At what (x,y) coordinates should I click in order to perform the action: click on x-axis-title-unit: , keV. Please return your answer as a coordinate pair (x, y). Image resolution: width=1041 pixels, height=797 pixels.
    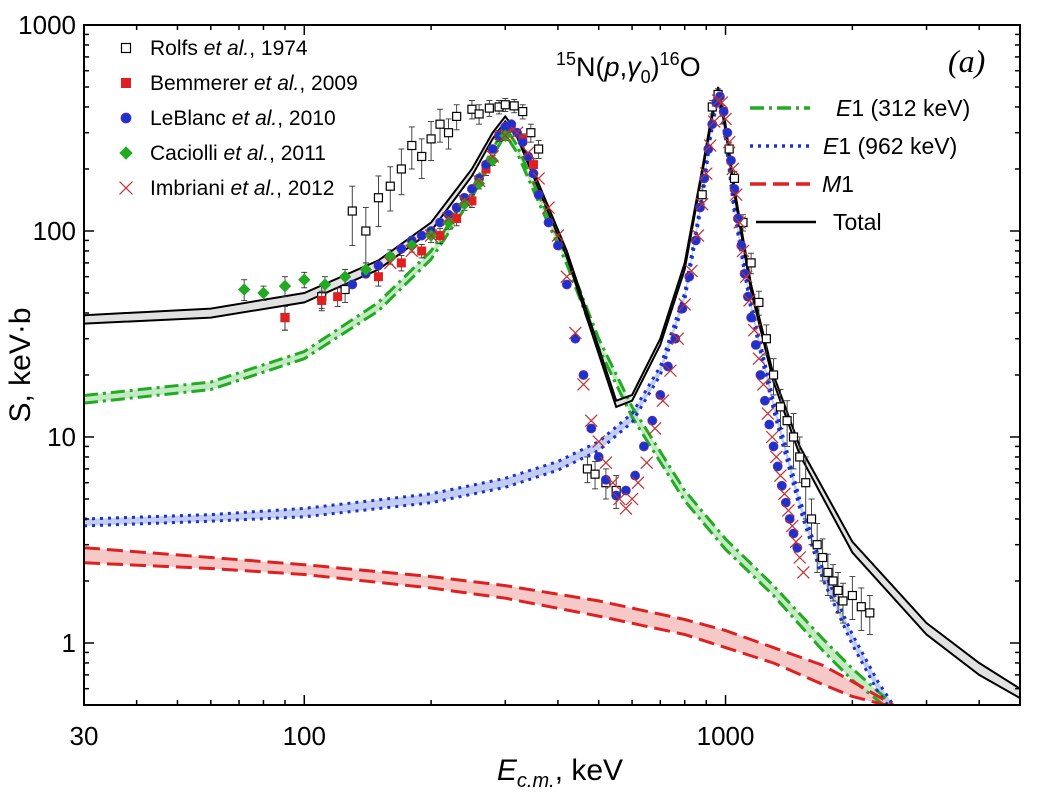
    Looking at the image, I should click on (589, 770).